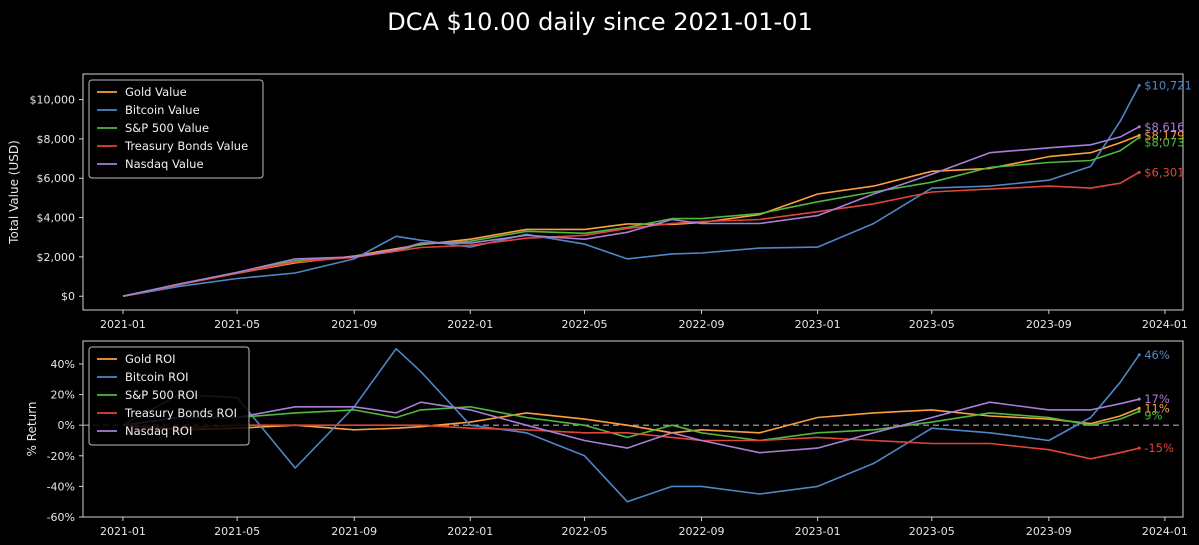  Describe the element at coordinates (631, 442) in the screenshot. I see `series-line-treasury` at that location.